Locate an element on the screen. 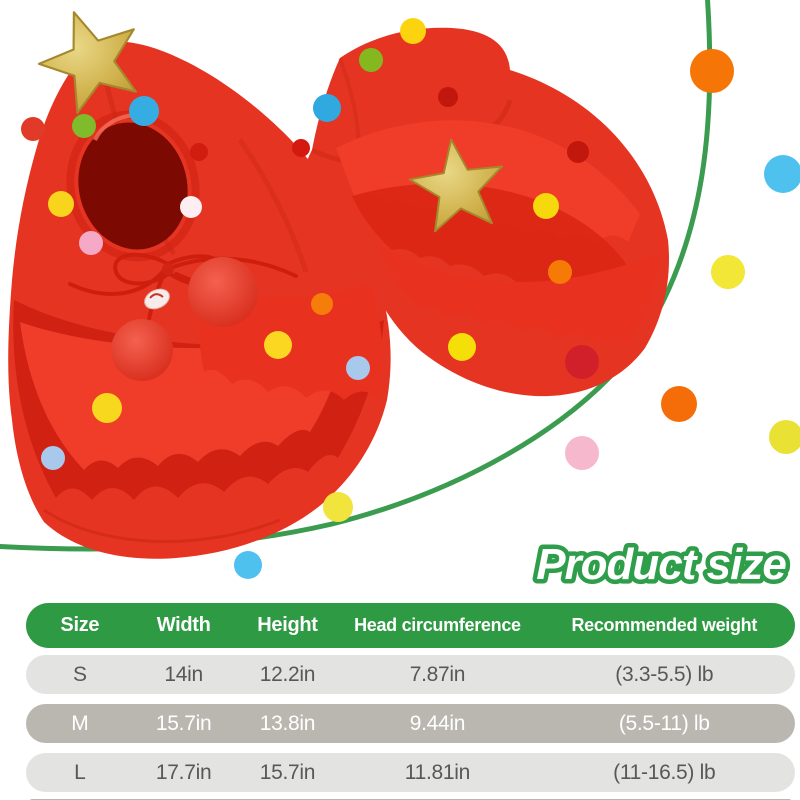  cell-width: 17.7in is located at coordinates (183, 772).